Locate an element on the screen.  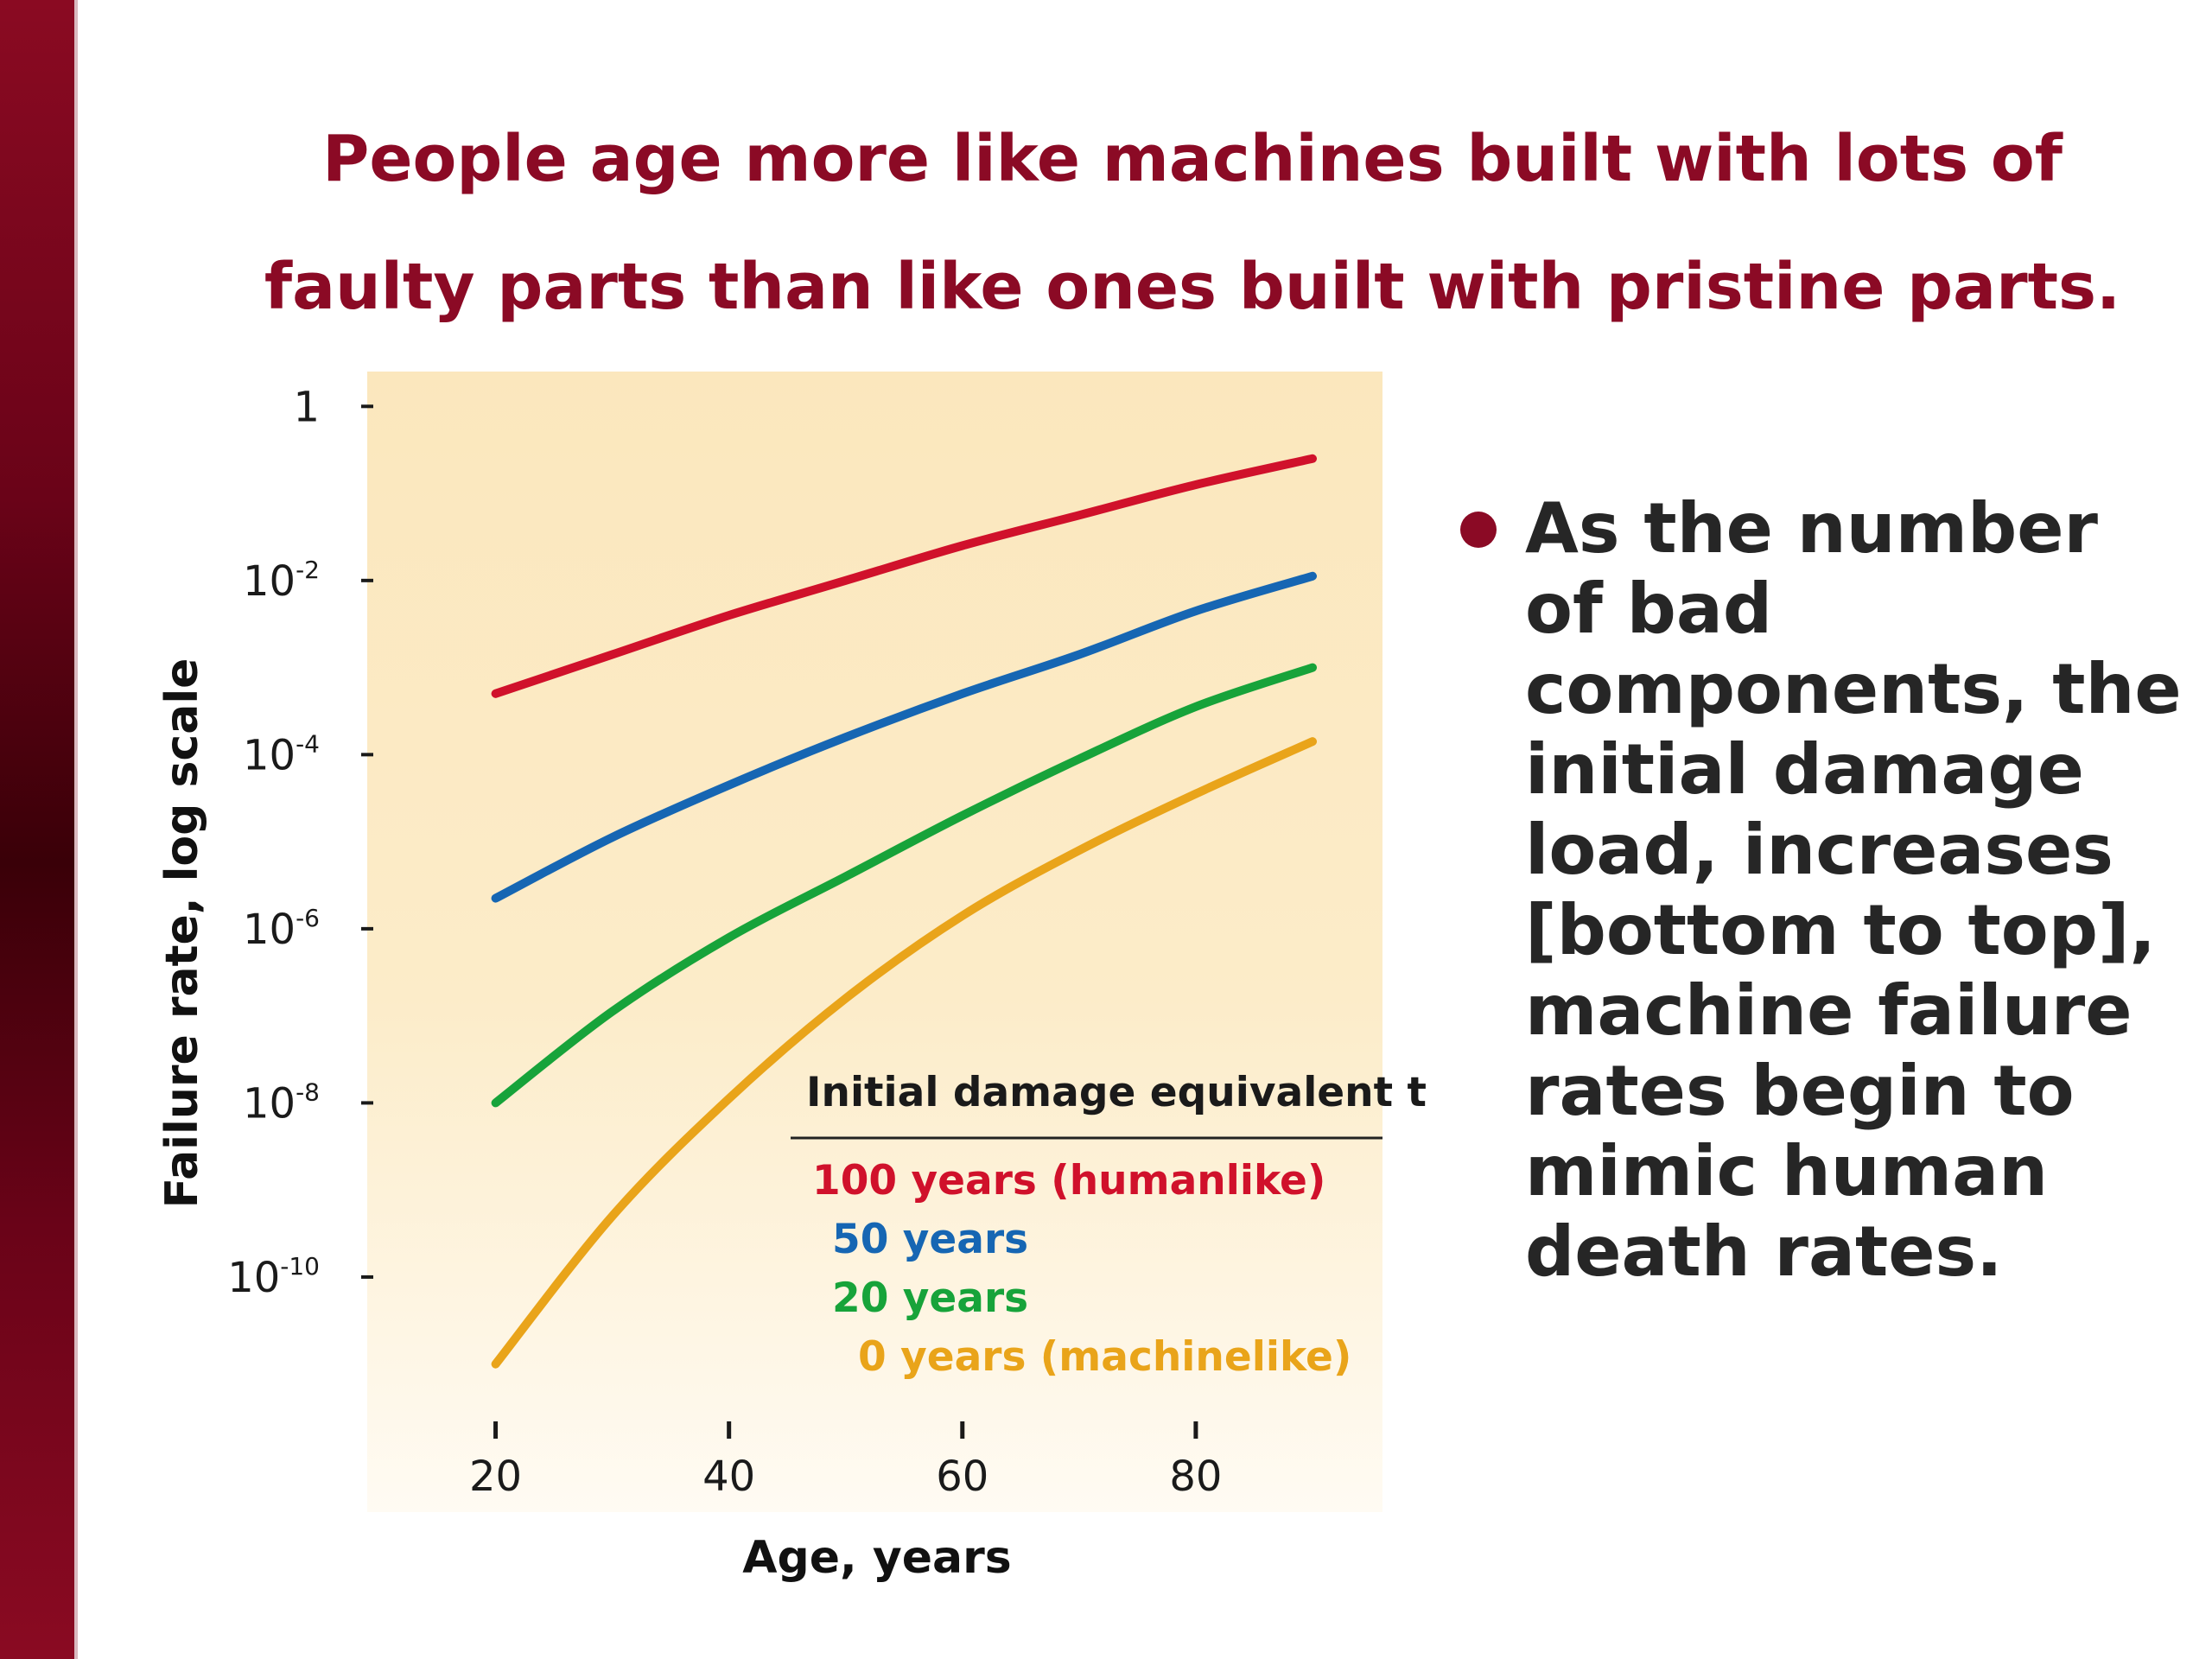
y-tick-base-2: 10 is located at coordinates (269, 755).